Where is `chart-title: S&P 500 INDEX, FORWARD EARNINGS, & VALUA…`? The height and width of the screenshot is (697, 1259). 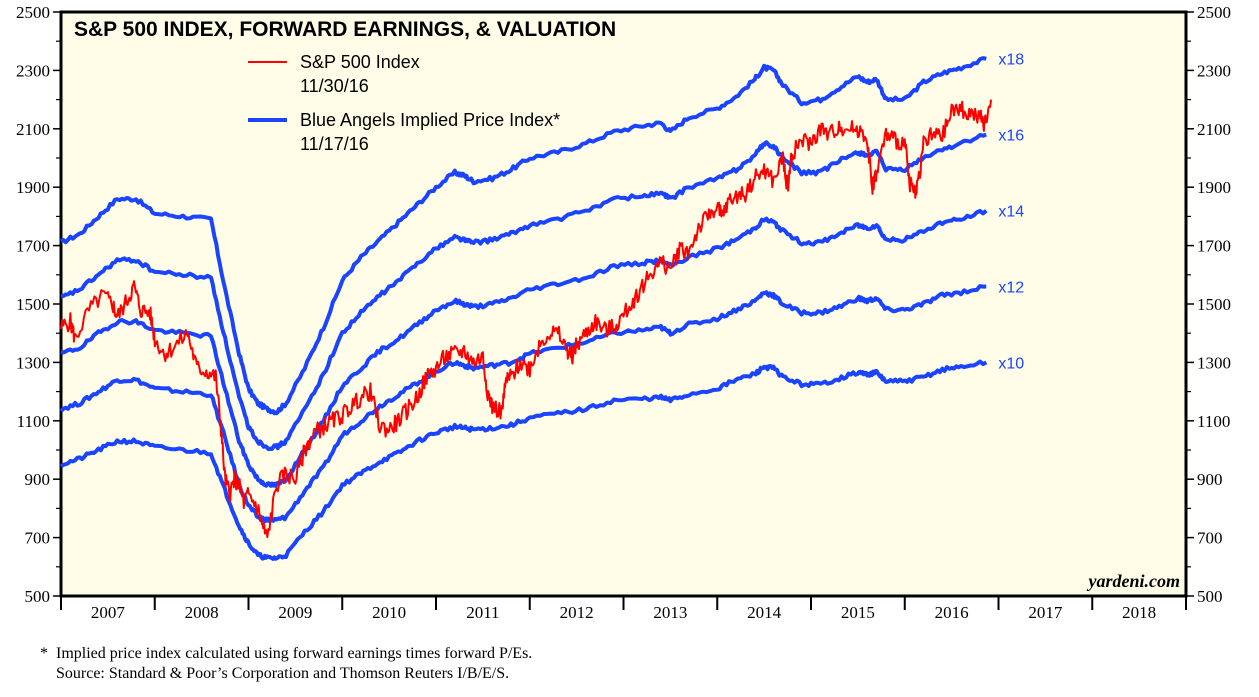
chart-title: S&P 500 INDEX, FORWARD EARNINGS, & VALUA… is located at coordinates (345, 29).